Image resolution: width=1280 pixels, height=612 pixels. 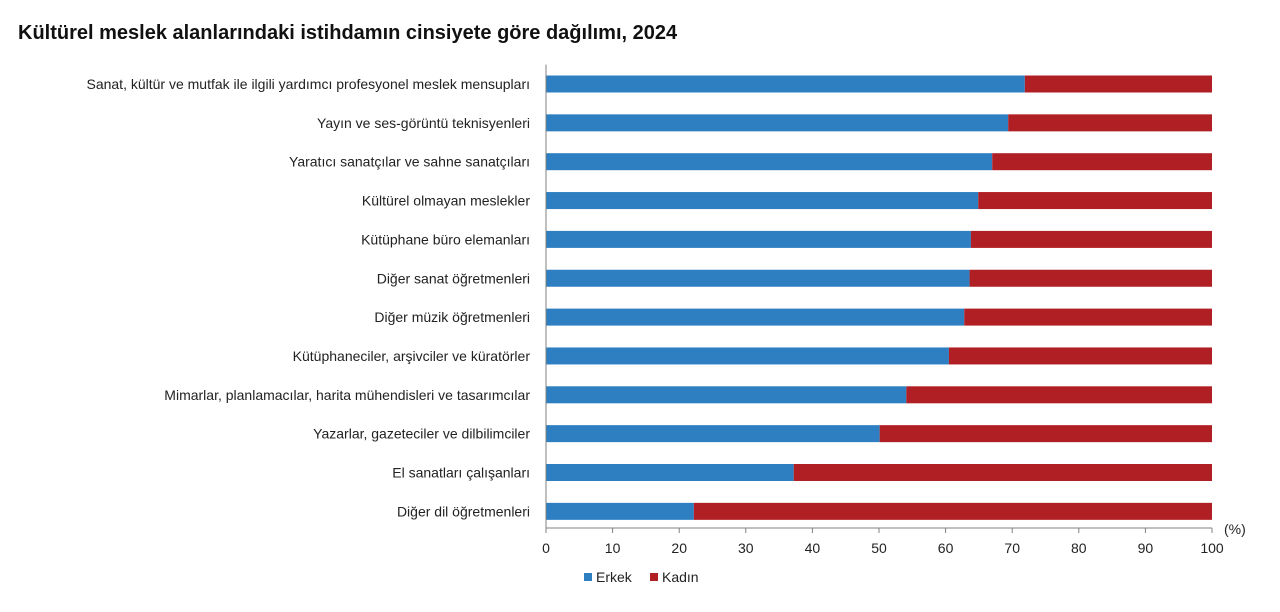 I want to click on x-tick-label: 0, so click(x=546, y=548).